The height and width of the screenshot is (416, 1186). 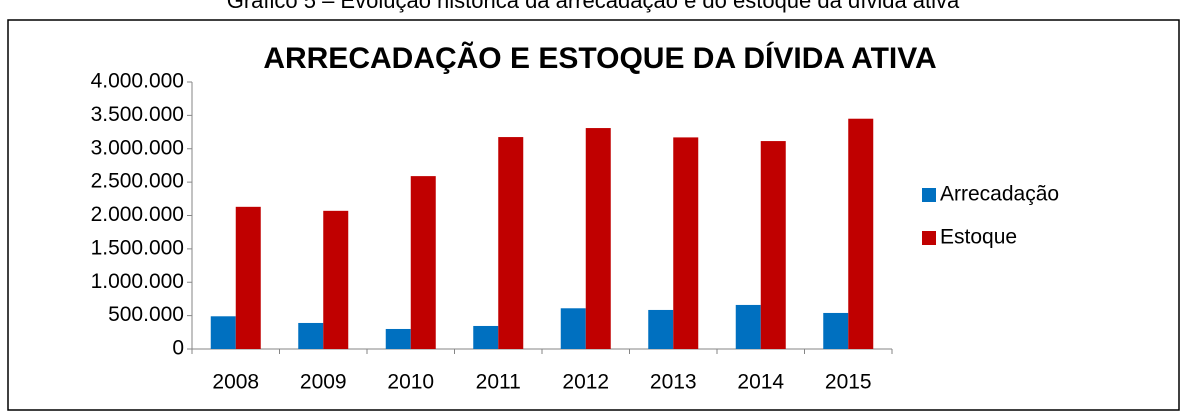 I want to click on y-tick-label: 500.000, so click(x=146, y=314).